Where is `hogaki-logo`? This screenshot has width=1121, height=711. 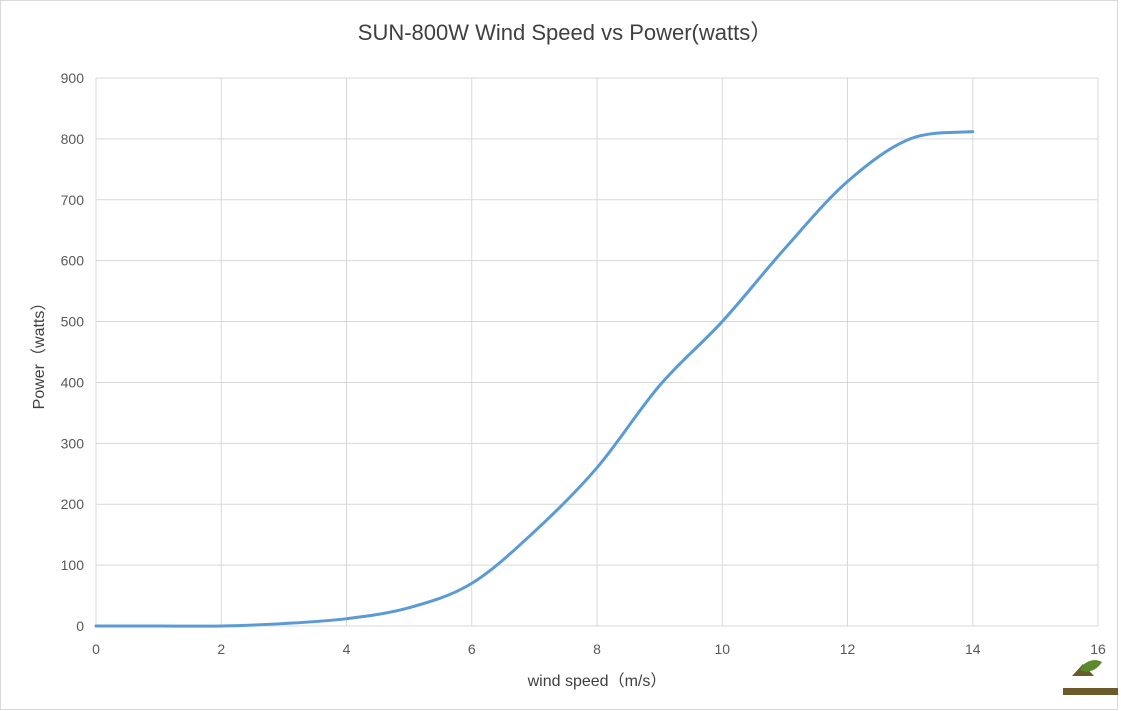
hogaki-logo is located at coordinates (1090, 677).